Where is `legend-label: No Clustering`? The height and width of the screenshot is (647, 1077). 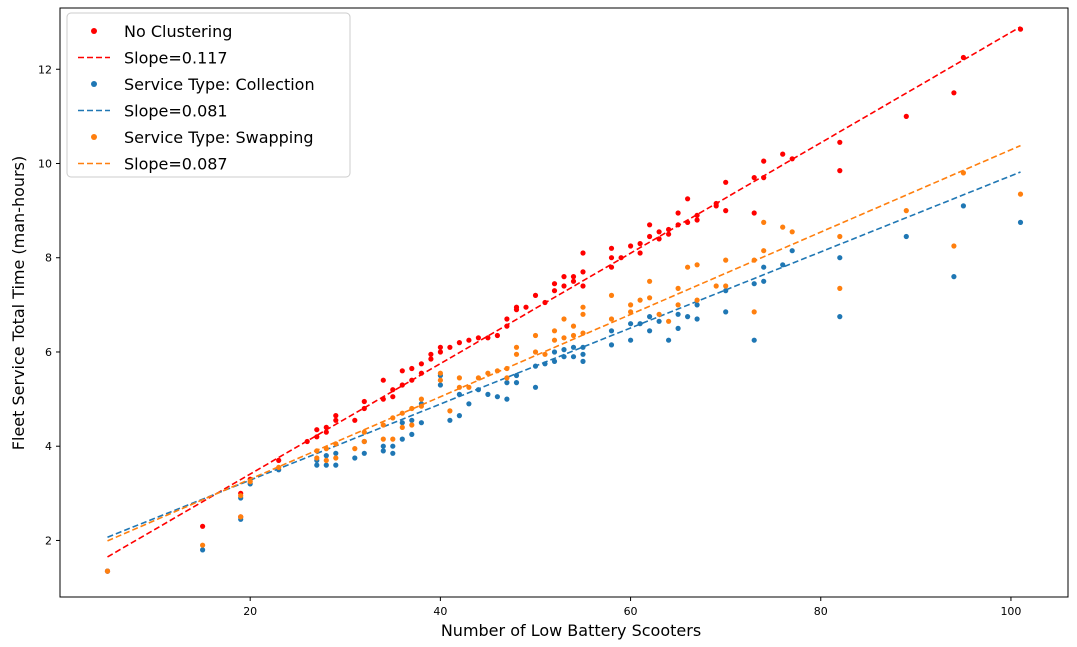
legend-label: No Clustering is located at coordinates (178, 31).